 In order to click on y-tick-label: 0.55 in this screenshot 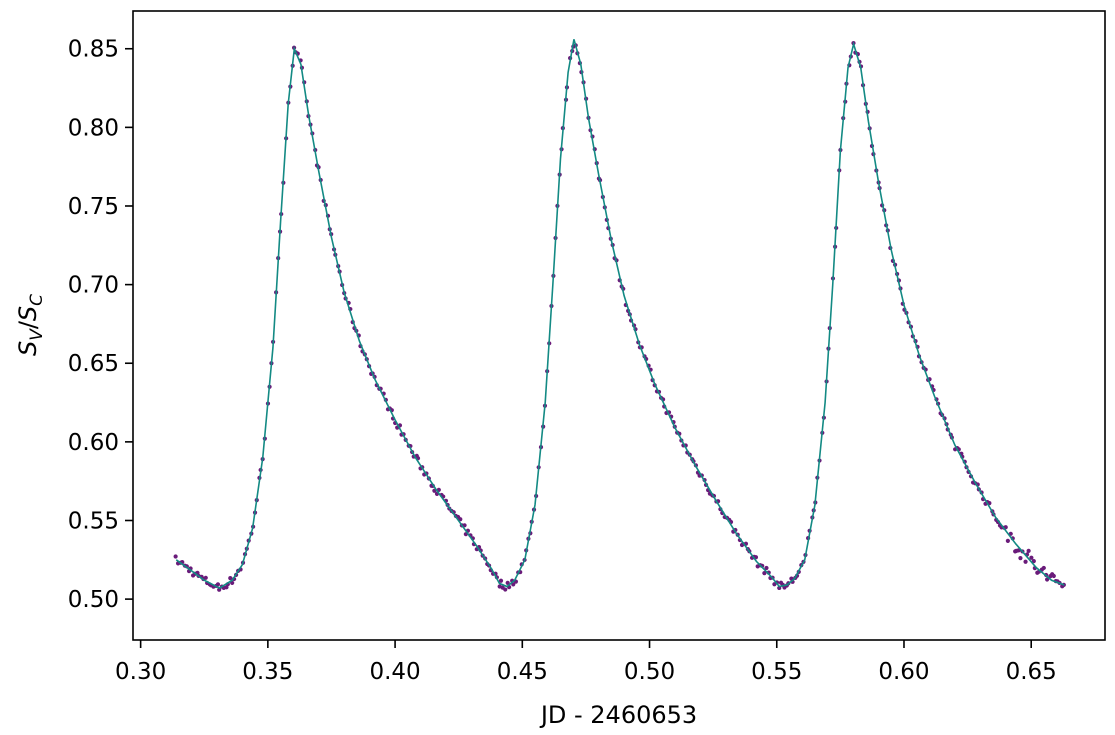, I will do `click(93, 521)`.